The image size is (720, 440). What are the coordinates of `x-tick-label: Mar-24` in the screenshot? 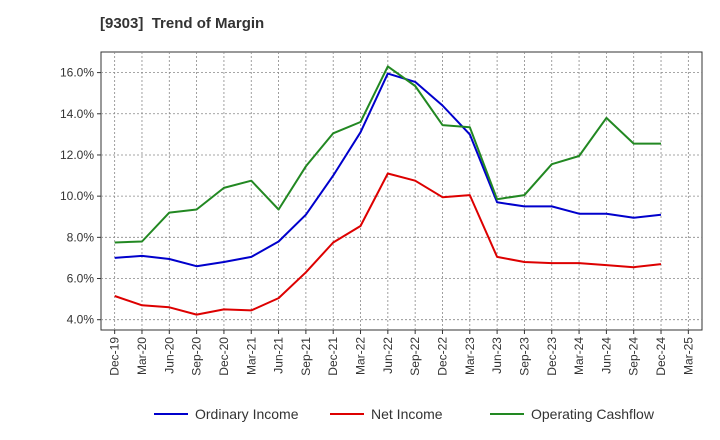 It's located at (579, 356).